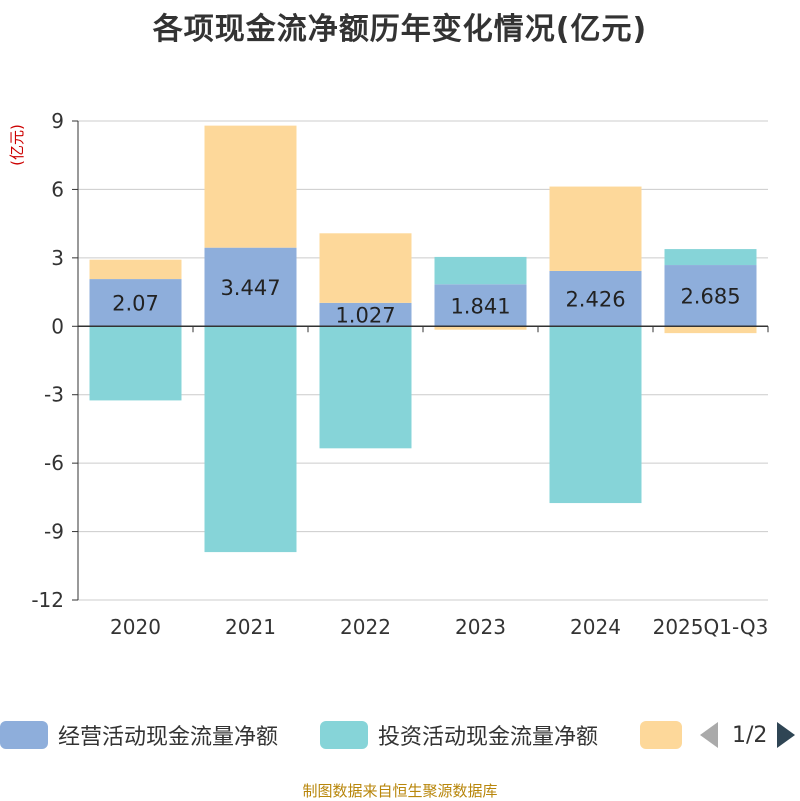 The image size is (800, 801). Describe the element at coordinates (250, 439) in the screenshot. I see `bar-2-2021` at that location.